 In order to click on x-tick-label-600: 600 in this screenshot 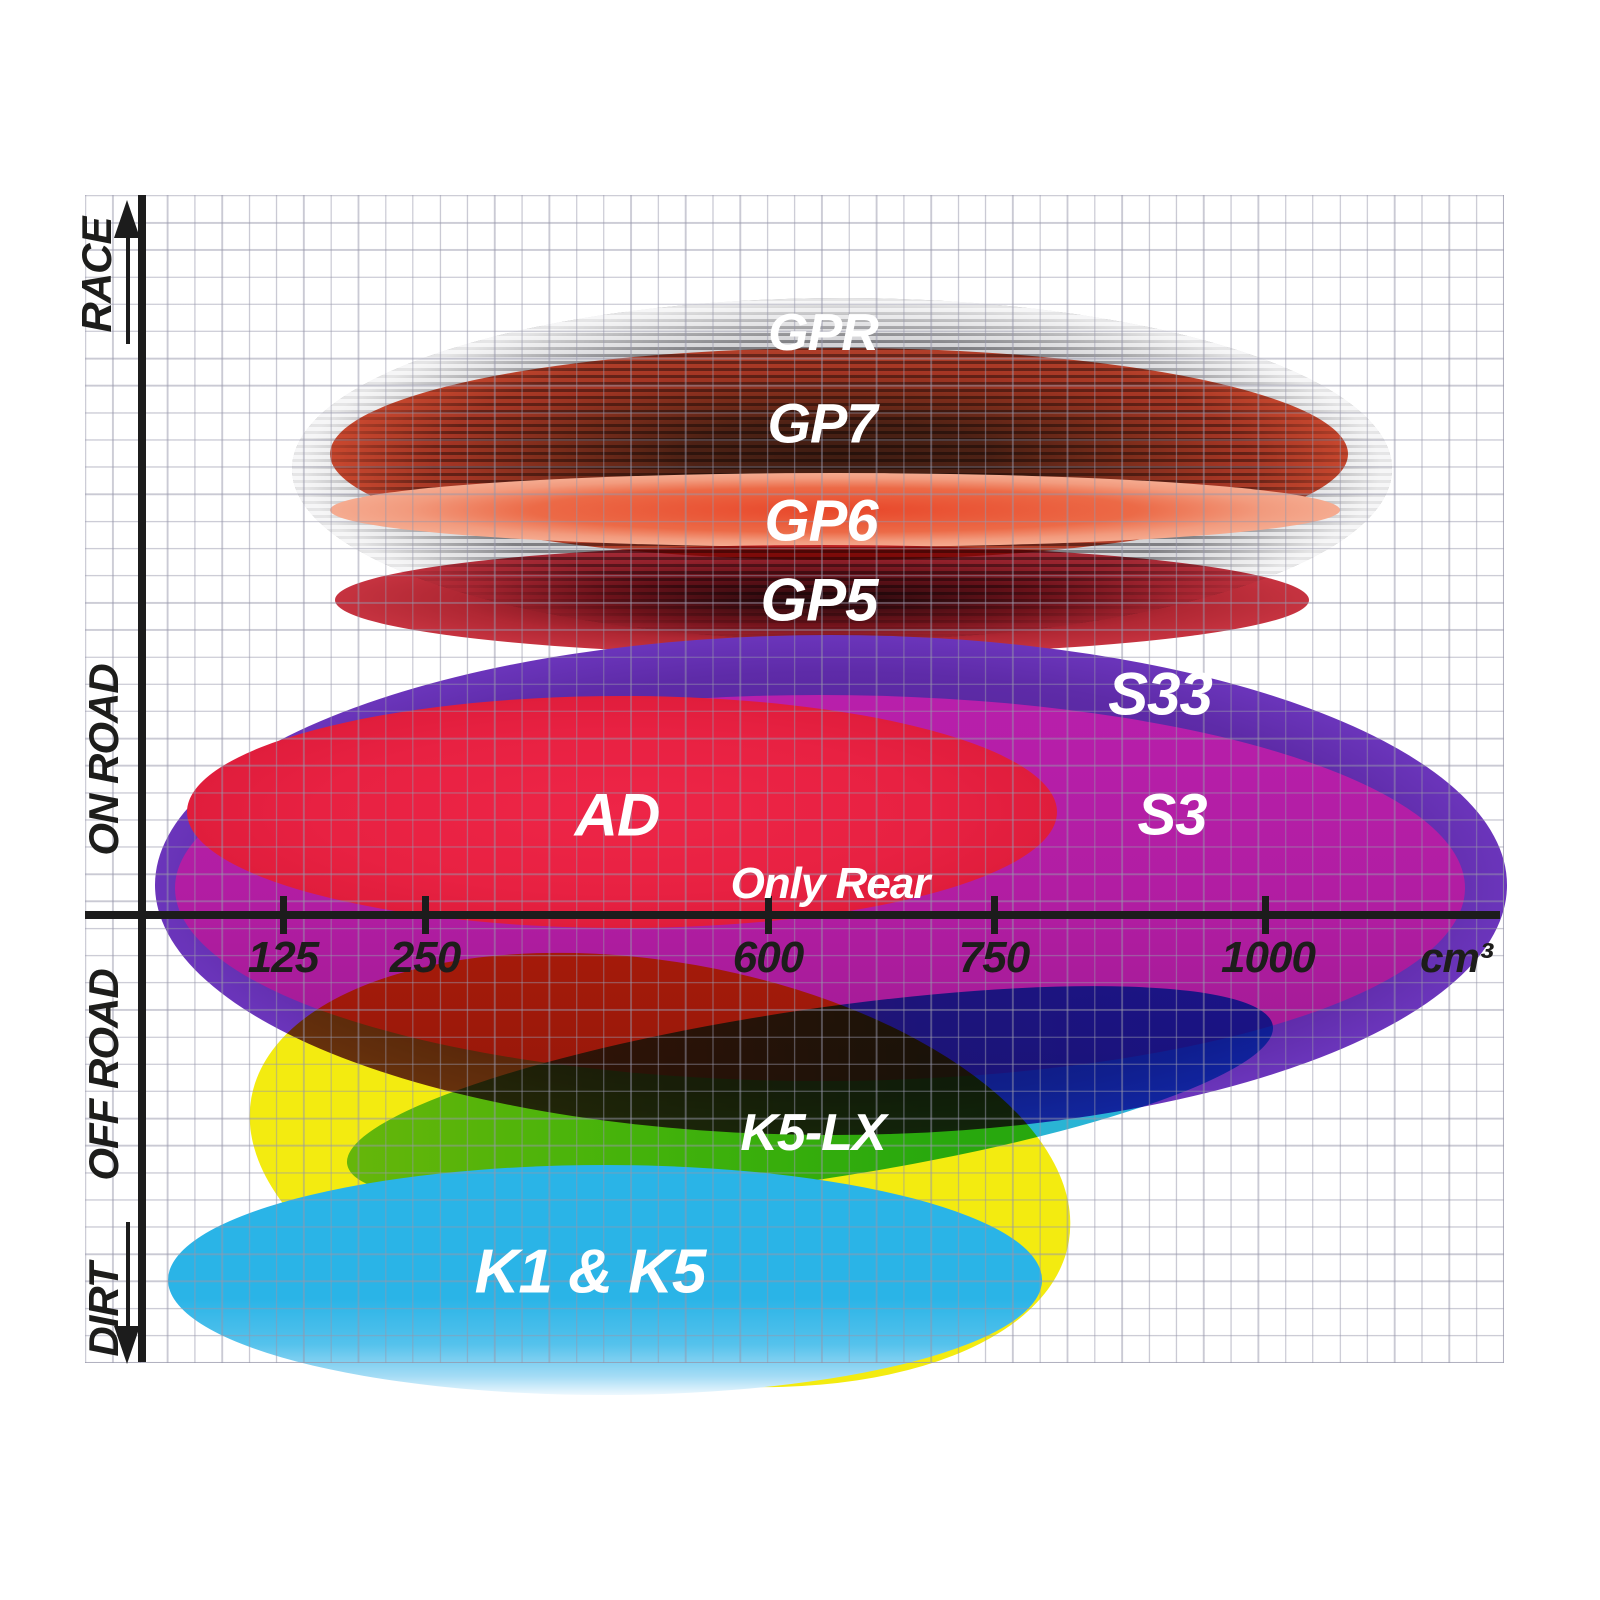, I will do `click(768, 957)`.